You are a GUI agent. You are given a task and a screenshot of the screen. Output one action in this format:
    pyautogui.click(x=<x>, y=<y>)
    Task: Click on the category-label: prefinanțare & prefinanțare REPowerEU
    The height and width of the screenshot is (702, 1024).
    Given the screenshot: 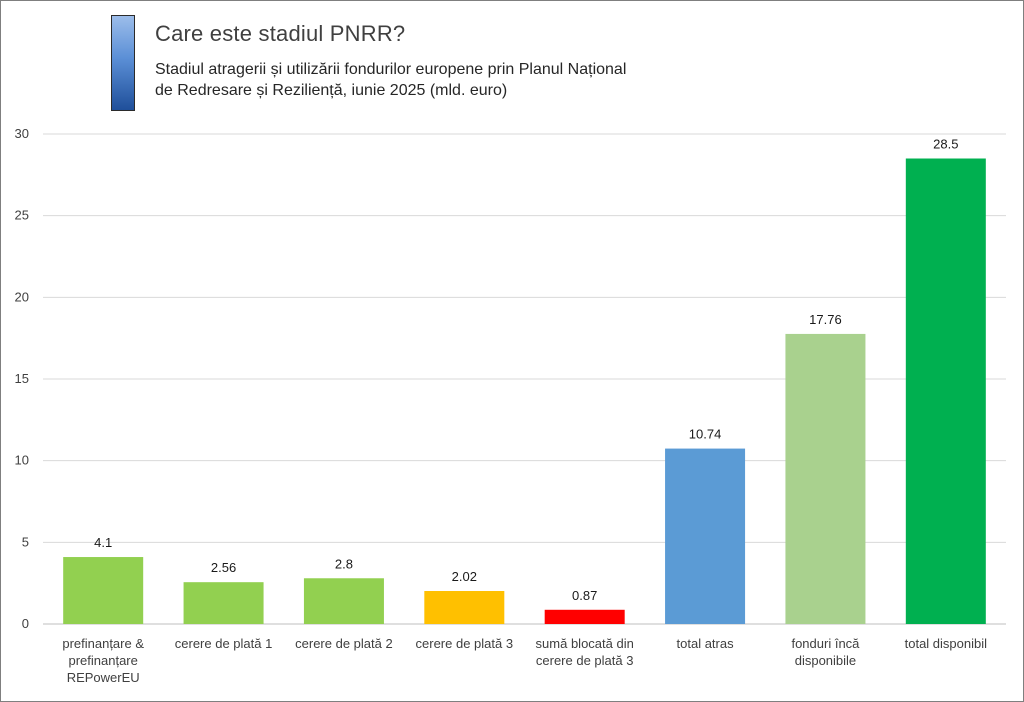 What is the action you would take?
    pyautogui.click(x=103, y=660)
    